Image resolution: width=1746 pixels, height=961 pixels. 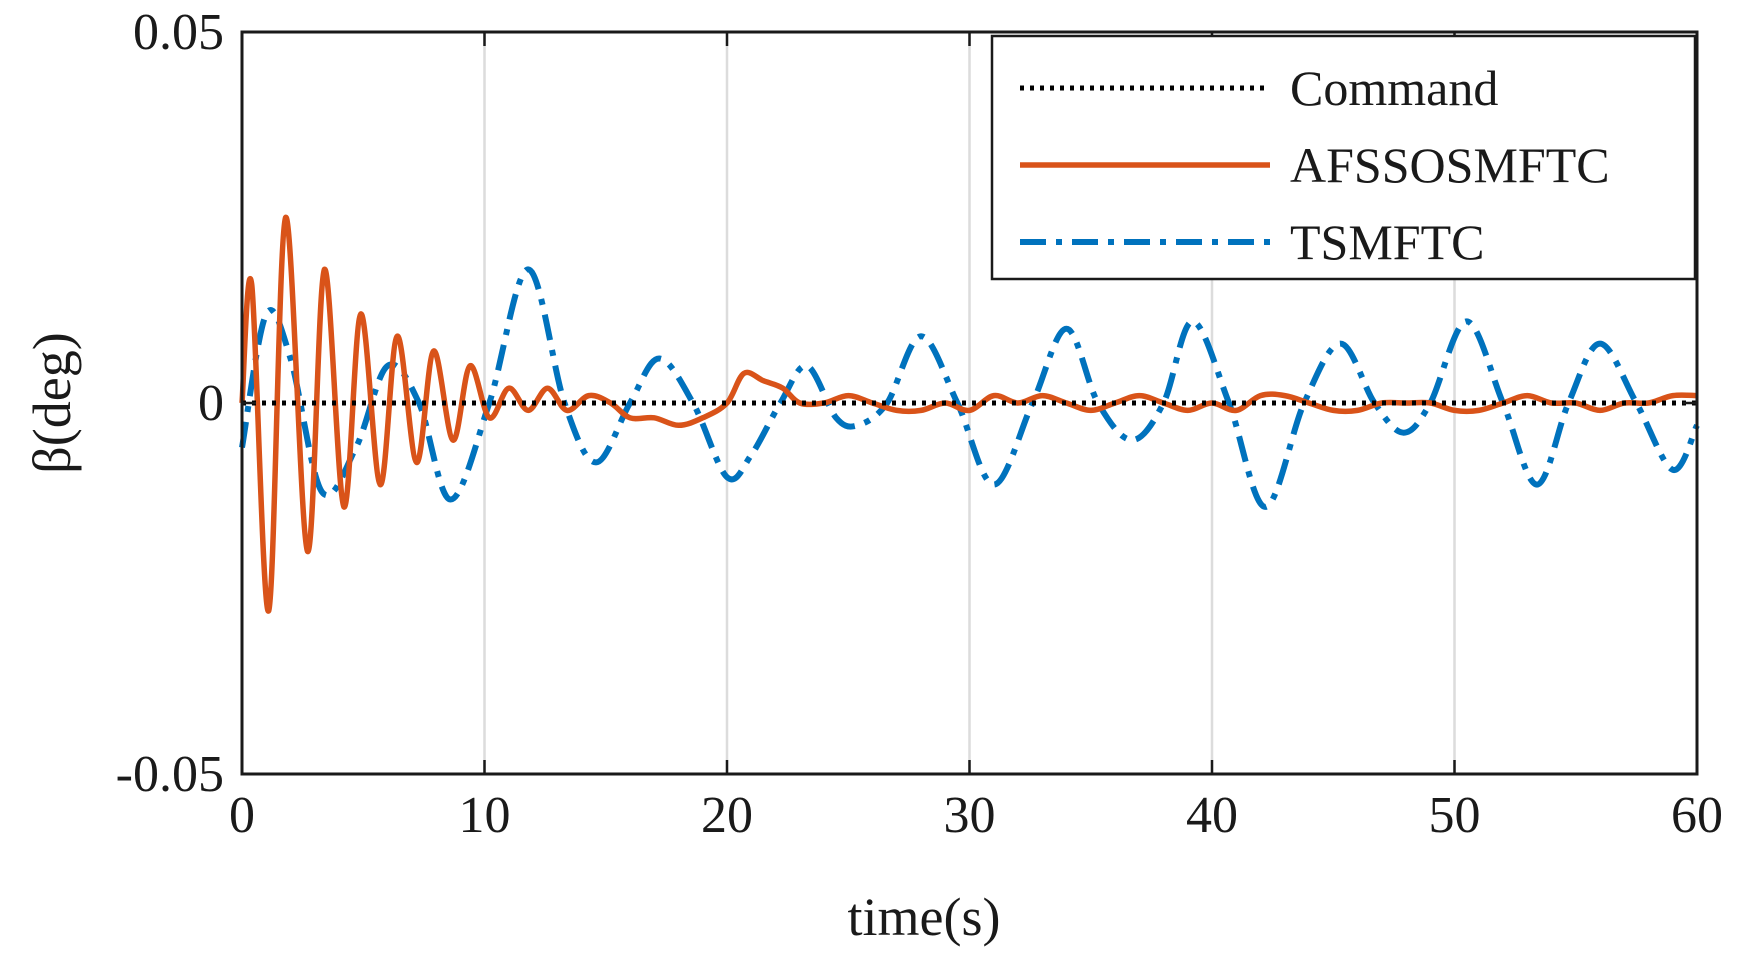 I want to click on legend-label-tsmftc: TSMFTC, so click(x=1387, y=242).